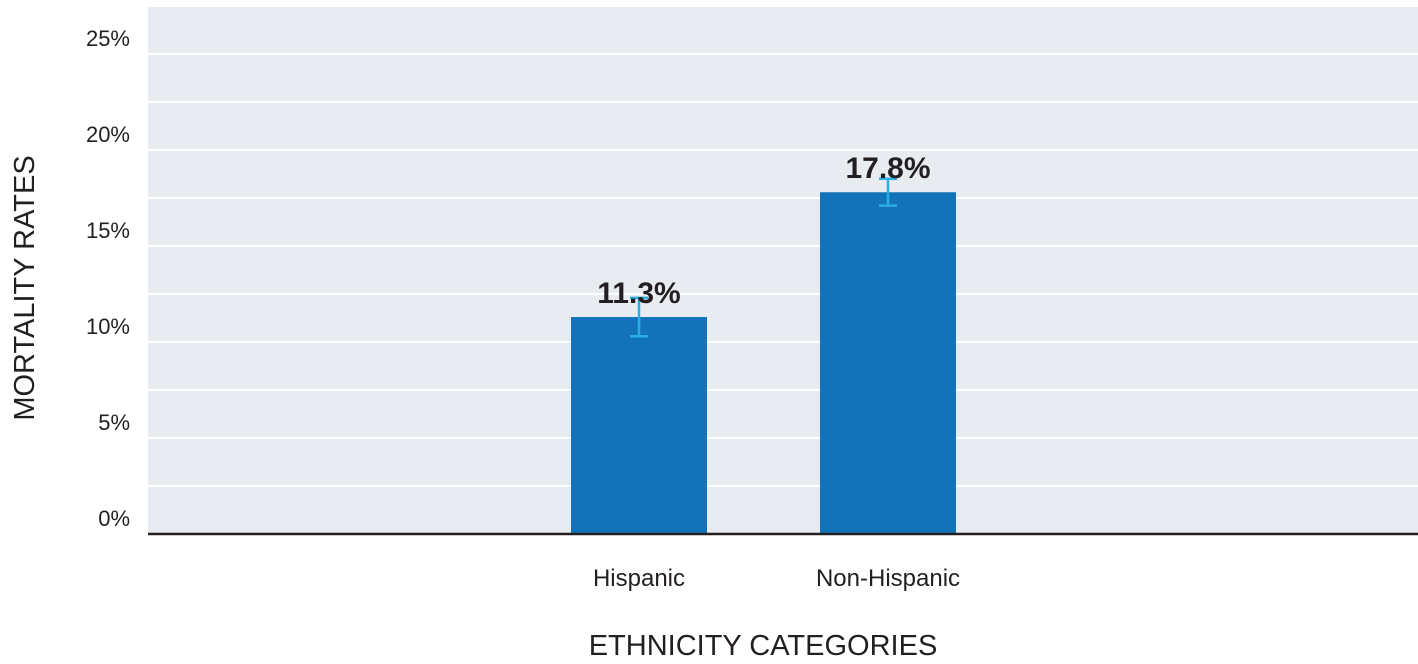 Image resolution: width=1418 pixels, height=664 pixels. I want to click on data-labels: 11.3% 17.8%, so click(763, 231).